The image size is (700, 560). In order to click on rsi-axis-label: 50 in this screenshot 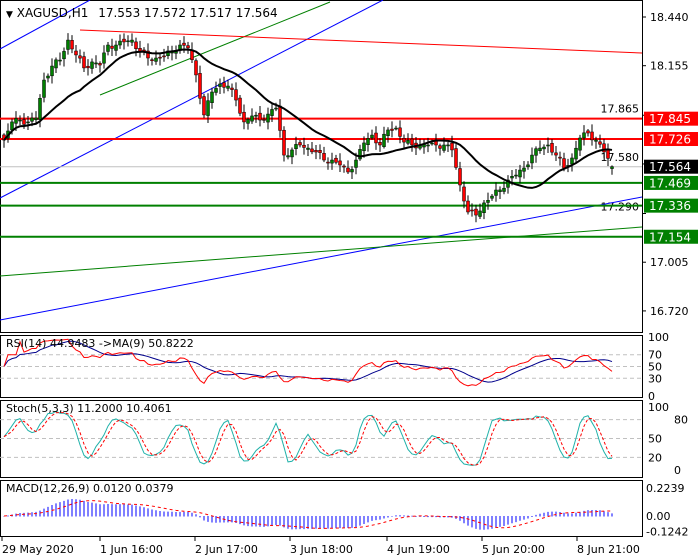, I will do `click(655, 367)`.